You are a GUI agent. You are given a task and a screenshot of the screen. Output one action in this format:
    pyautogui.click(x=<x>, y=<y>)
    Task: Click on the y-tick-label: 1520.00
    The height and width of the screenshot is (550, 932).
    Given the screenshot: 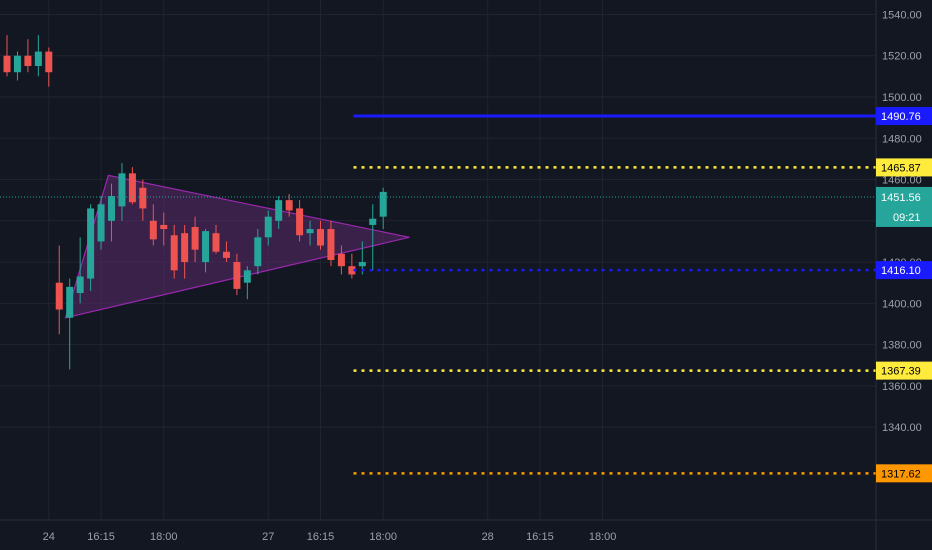 What is the action you would take?
    pyautogui.click(x=902, y=57)
    